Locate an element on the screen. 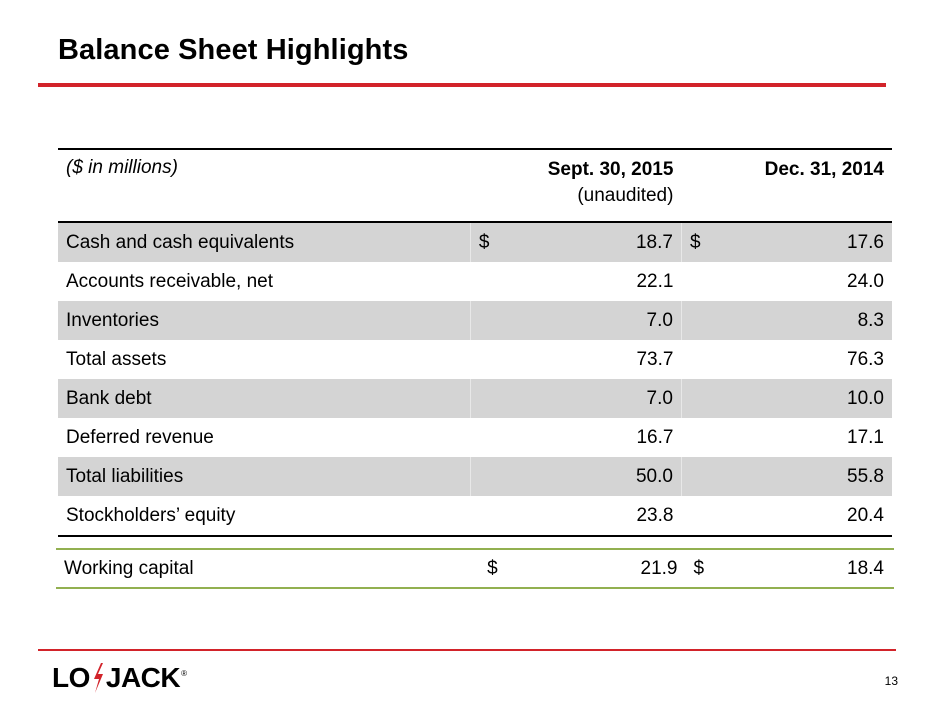  value-2015: 23.8 is located at coordinates (594, 516).